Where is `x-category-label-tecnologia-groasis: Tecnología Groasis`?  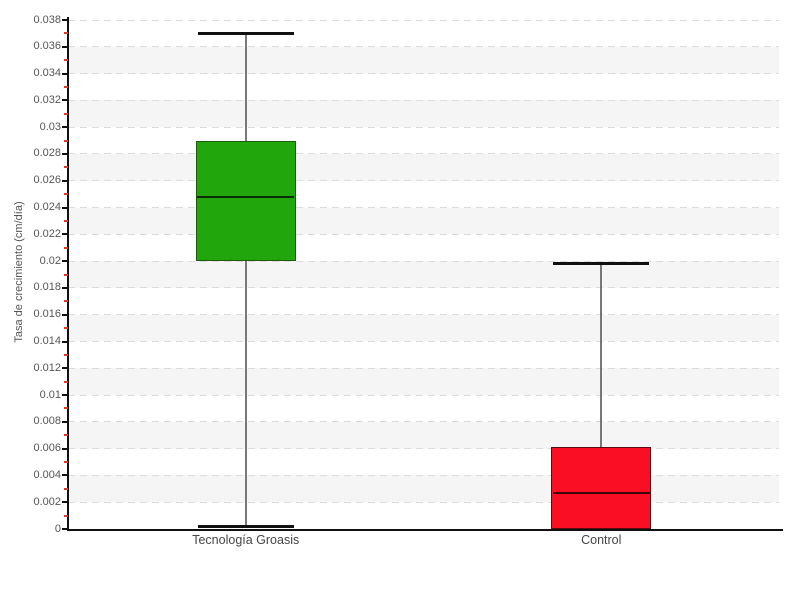
x-category-label-tecnologia-groasis: Tecnología Groasis is located at coordinates (246, 540).